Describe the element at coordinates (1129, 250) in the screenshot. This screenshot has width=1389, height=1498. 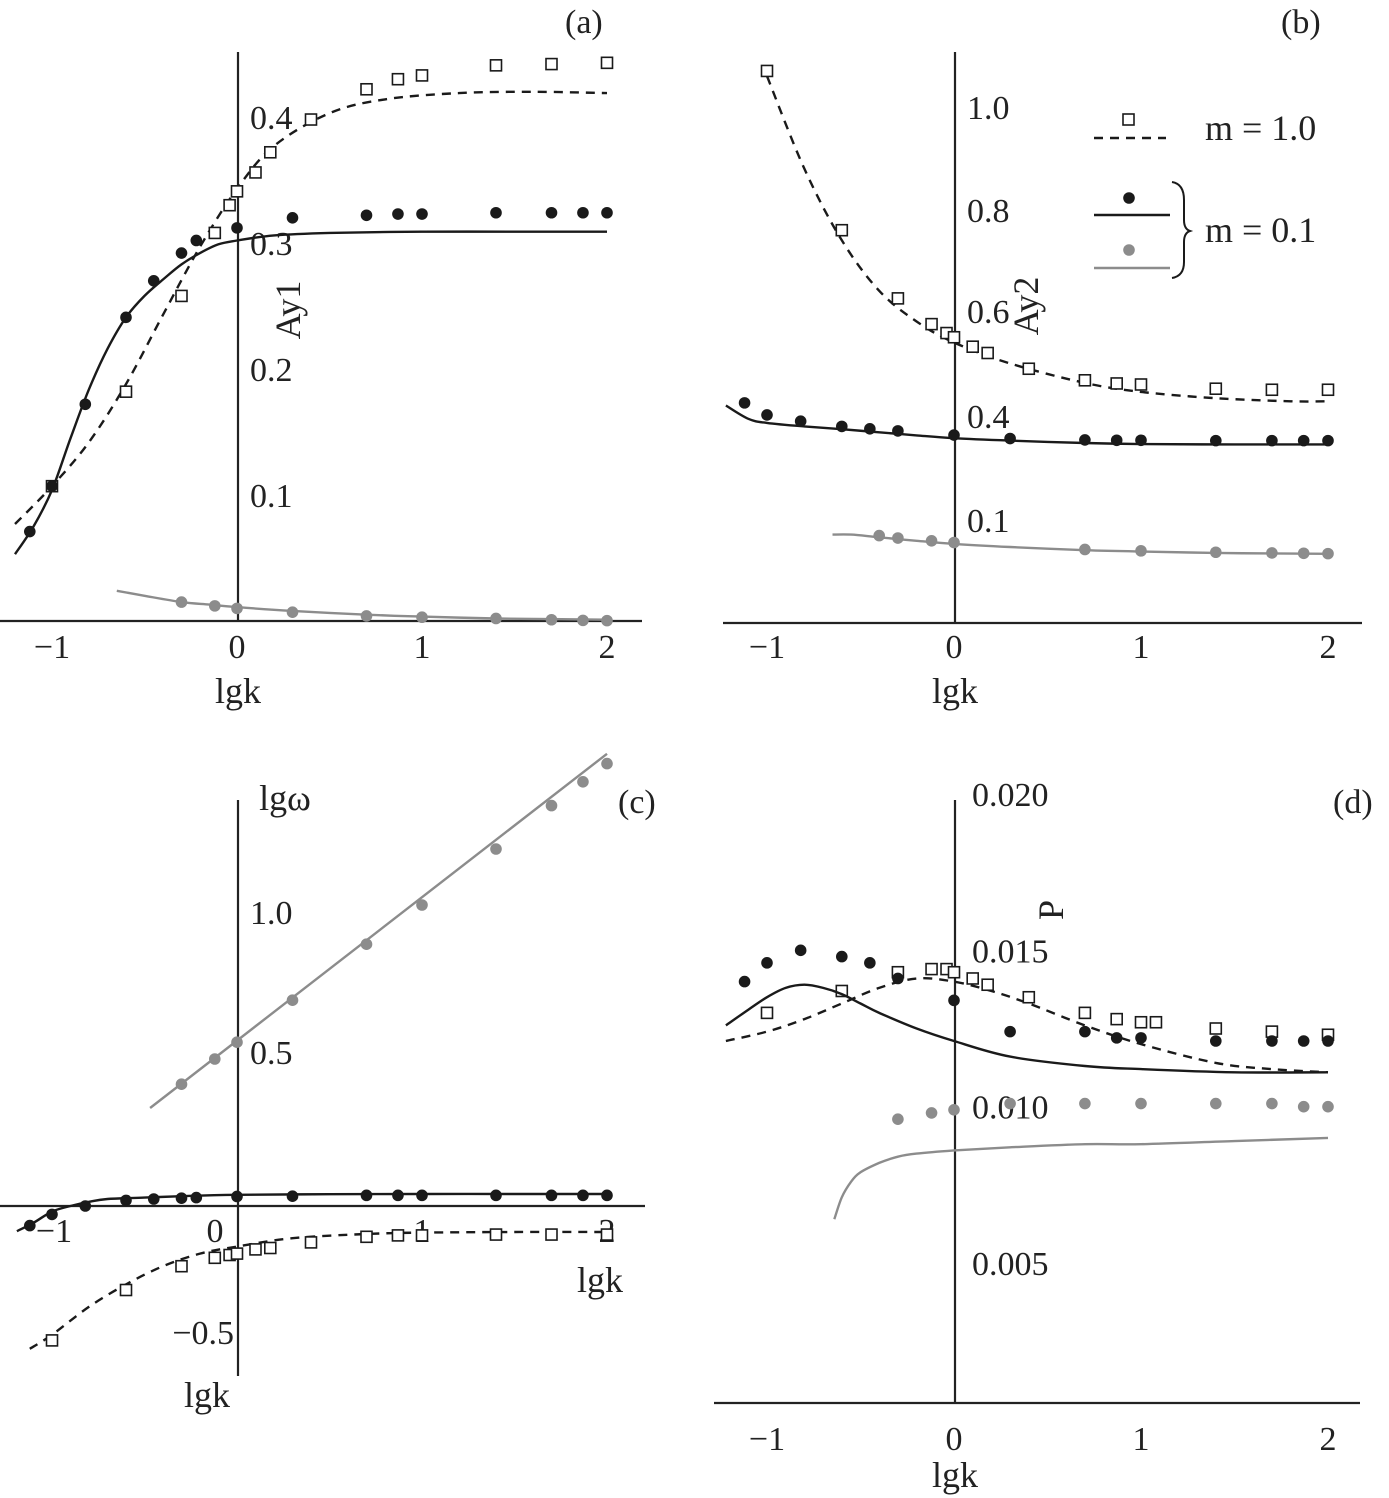
I see `legend-marker-circle-gray` at that location.